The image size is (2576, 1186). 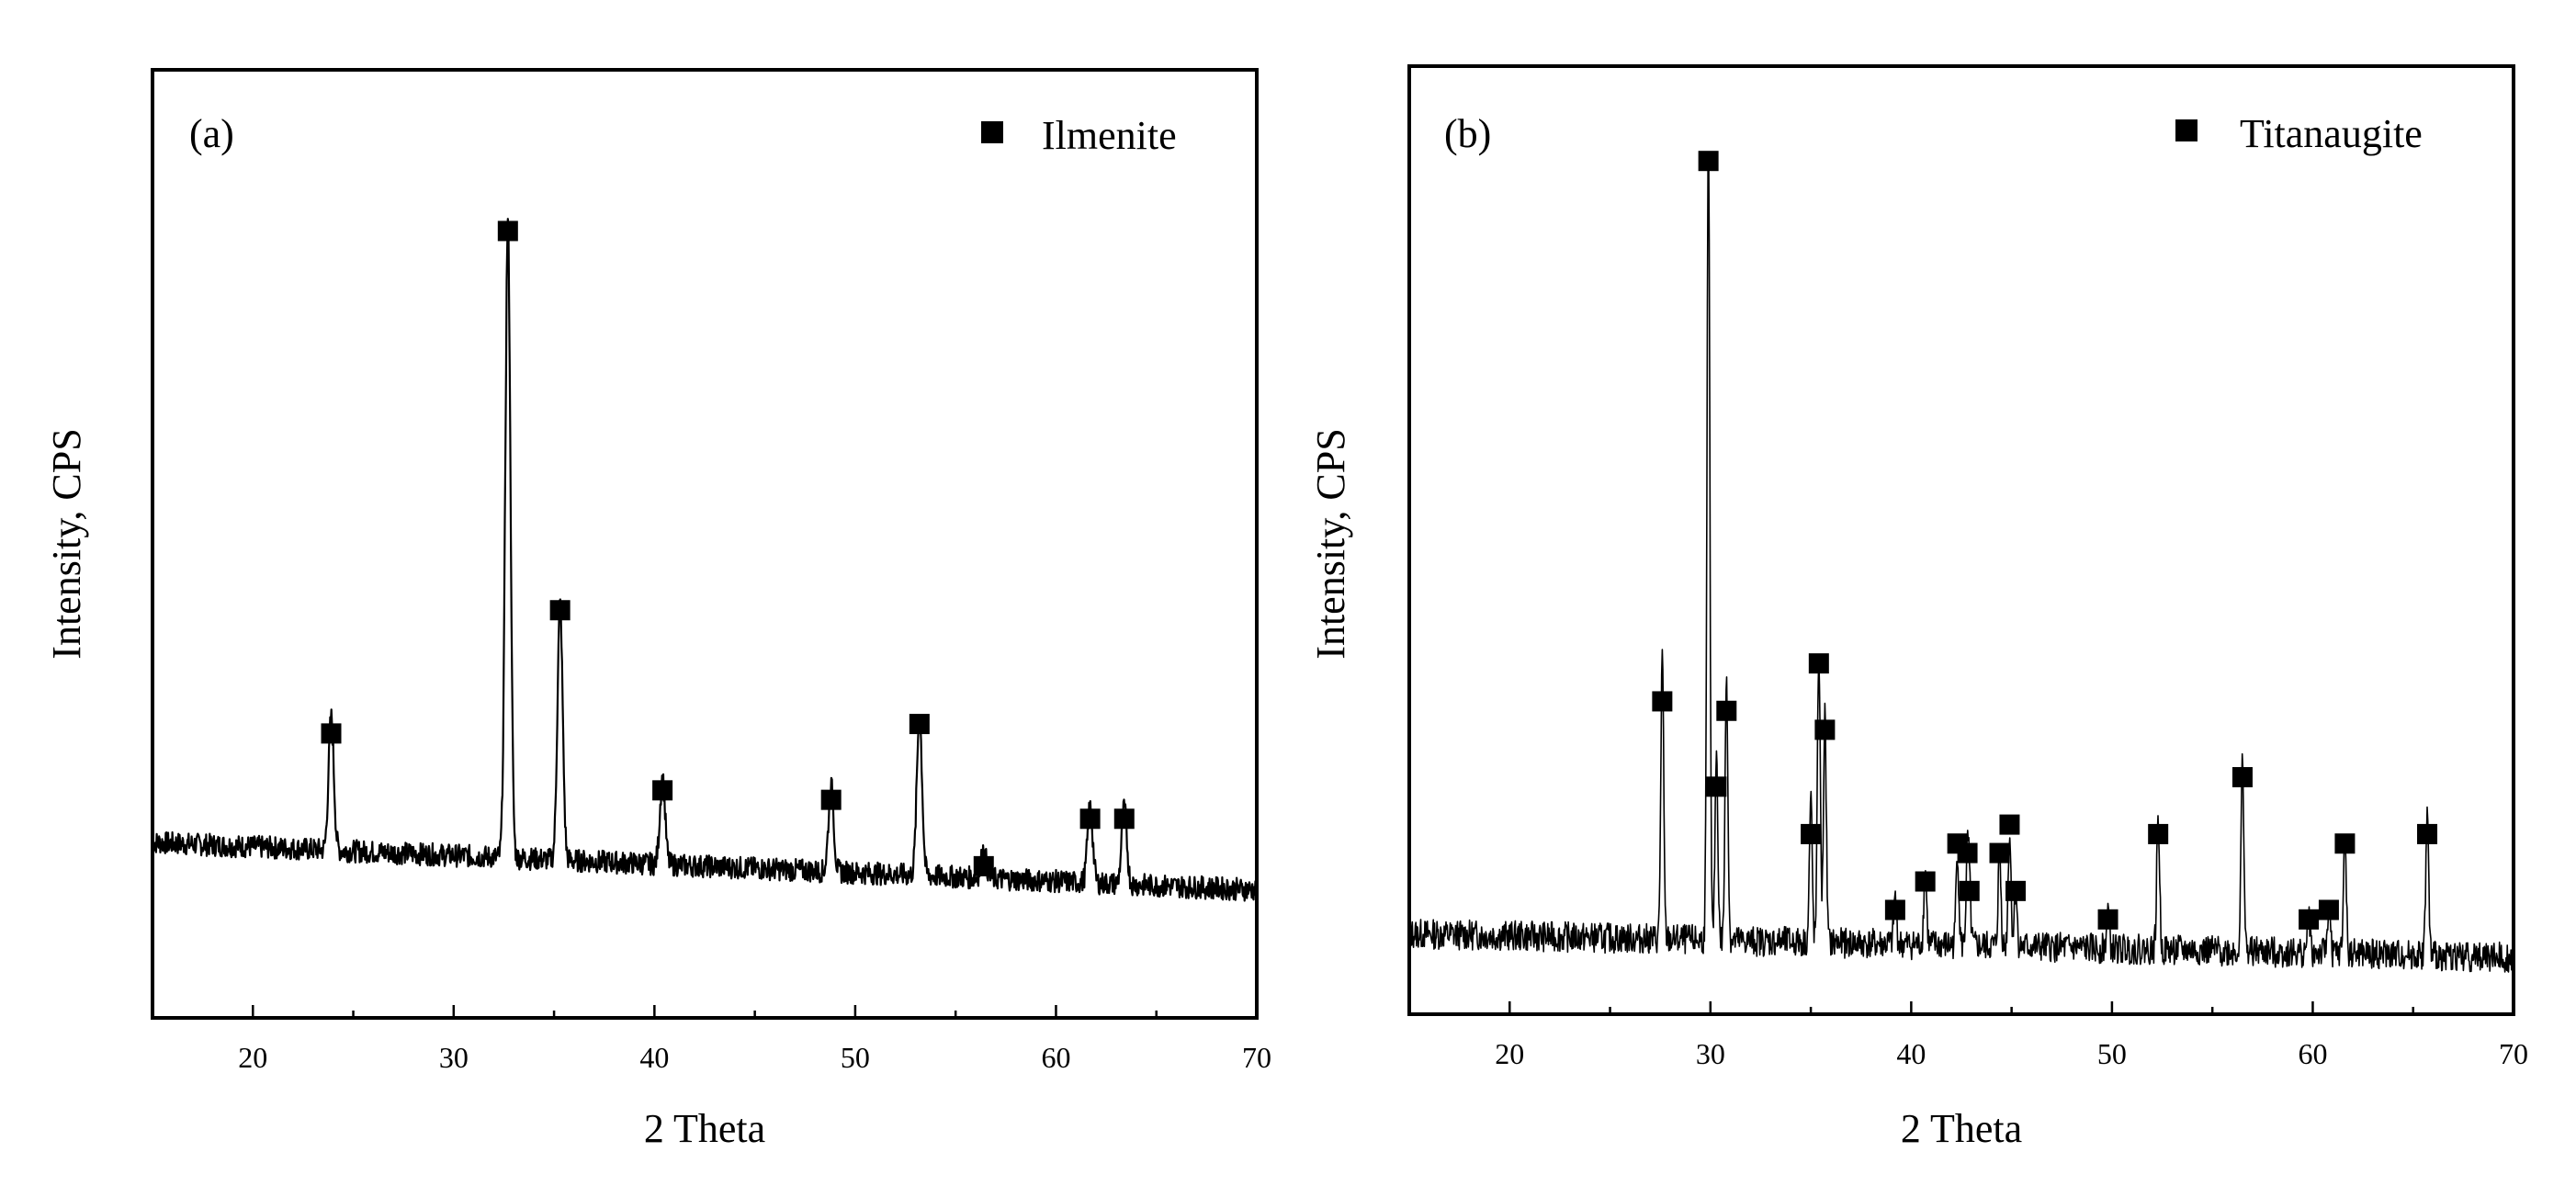 I want to click on legend-label: Ilmenite, so click(x=1109, y=135).